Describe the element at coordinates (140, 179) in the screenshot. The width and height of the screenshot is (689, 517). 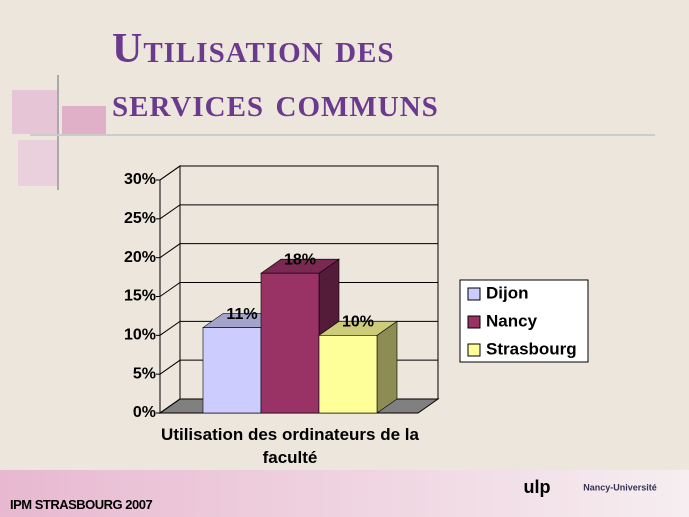
I see `y-tick-label: 30%` at that location.